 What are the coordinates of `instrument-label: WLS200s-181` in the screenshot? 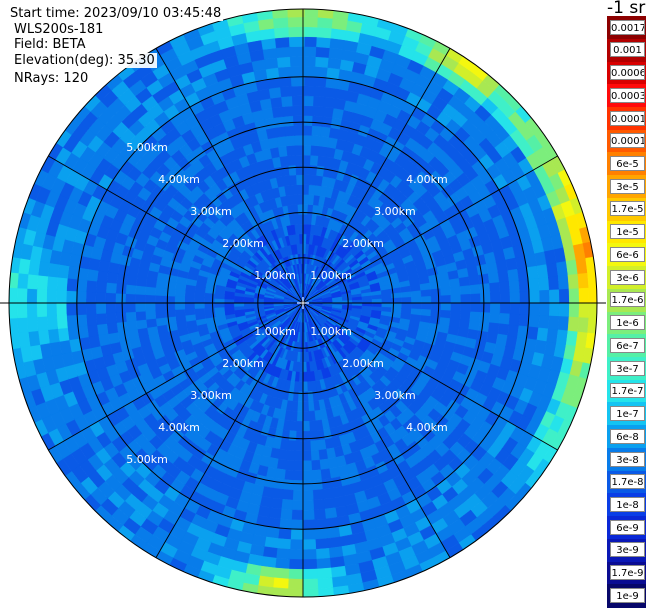 It's located at (59, 29).